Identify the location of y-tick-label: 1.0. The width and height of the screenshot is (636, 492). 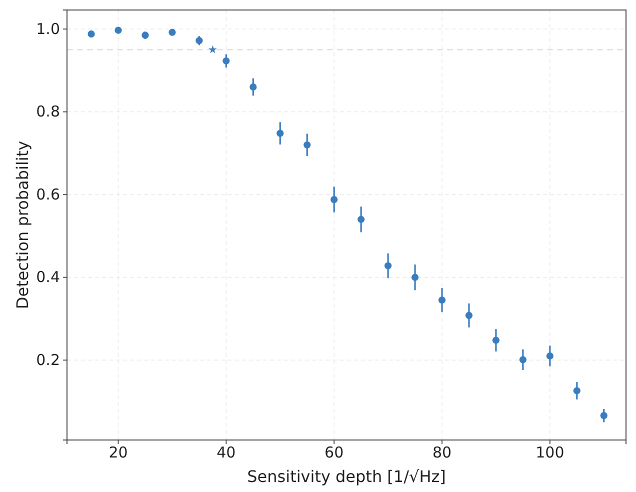
(48, 29).